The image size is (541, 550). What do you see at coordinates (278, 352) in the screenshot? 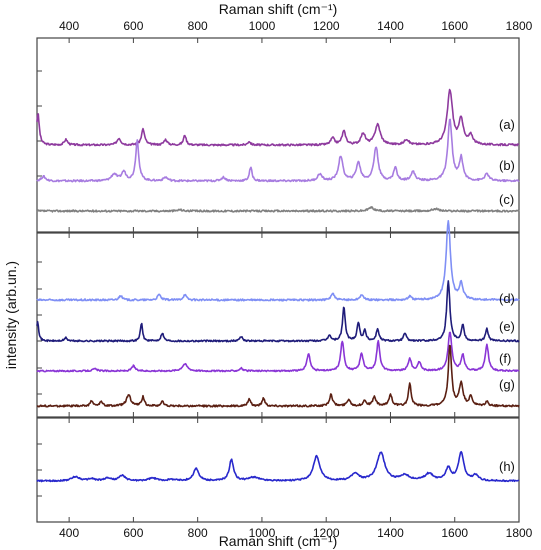
I see `series-line-f` at bounding box center [278, 352].